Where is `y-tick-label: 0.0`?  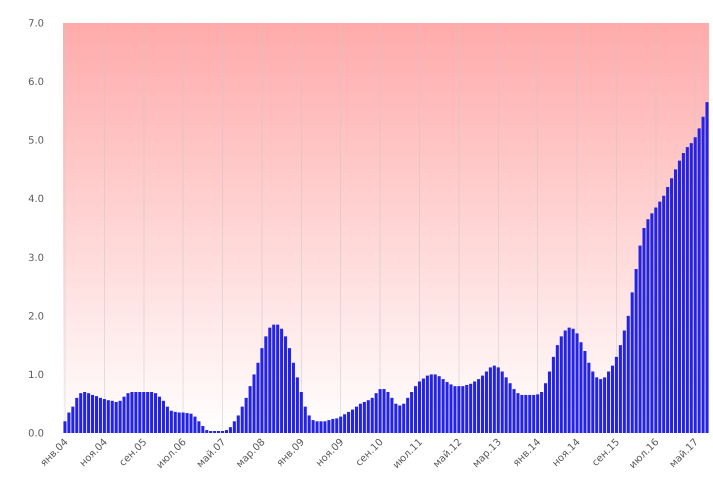 y-tick-label: 0.0 is located at coordinates (36, 434).